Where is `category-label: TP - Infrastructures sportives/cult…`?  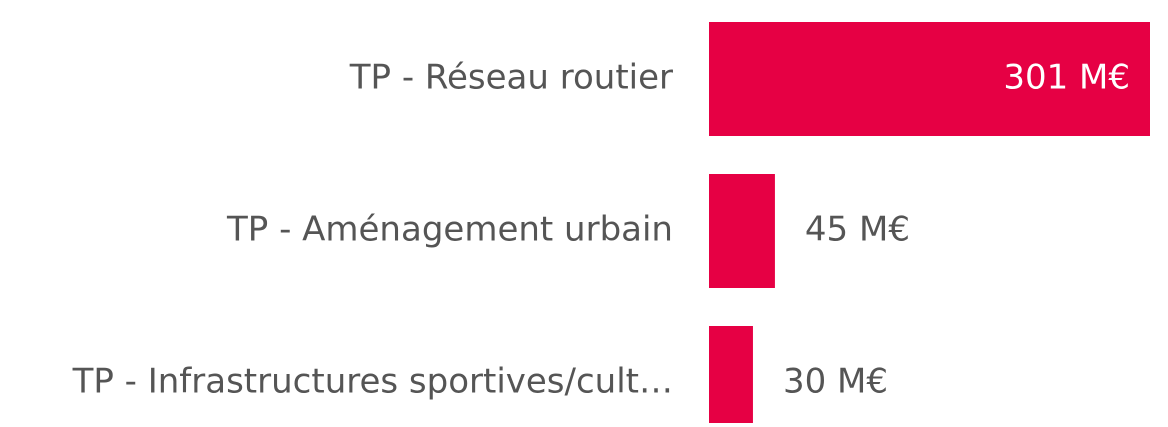 category-label: TP - Infrastructures sportives/cult… is located at coordinates (372, 382).